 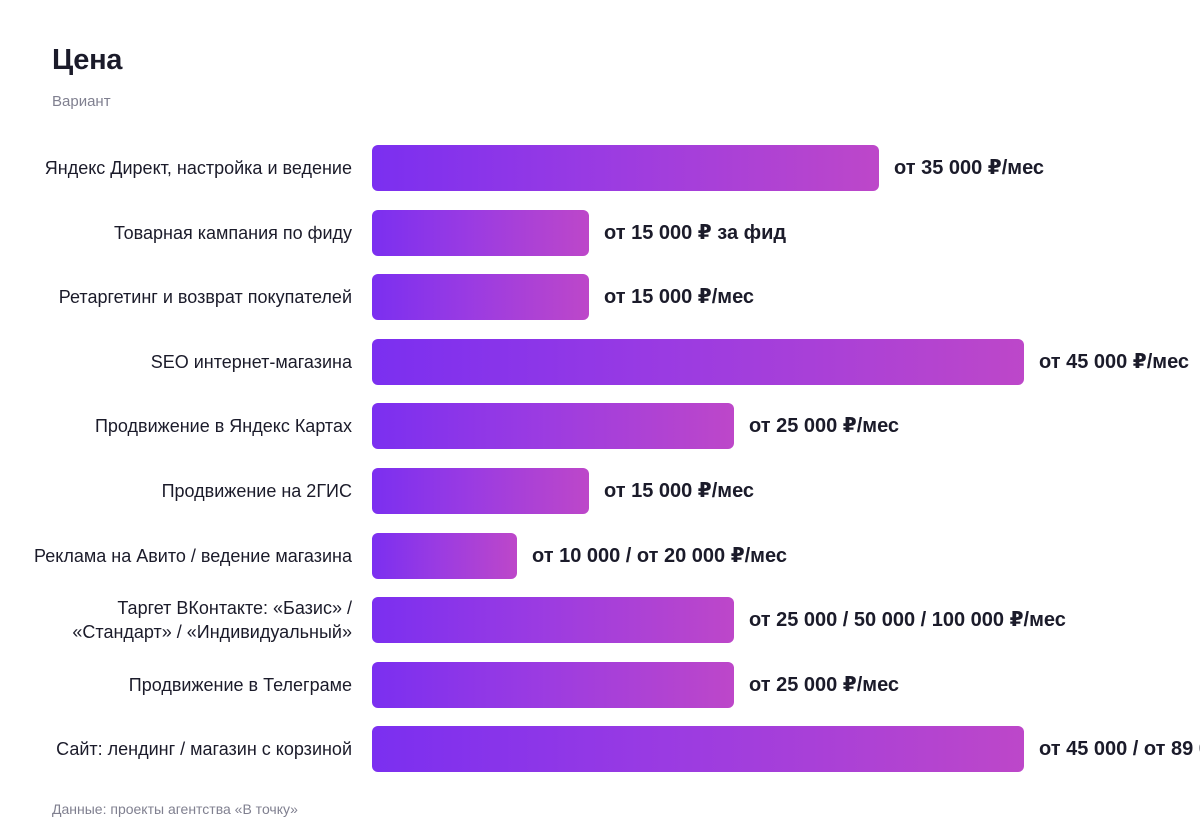 I want to click on chart-subtitle: Вариант, so click(x=81, y=101).